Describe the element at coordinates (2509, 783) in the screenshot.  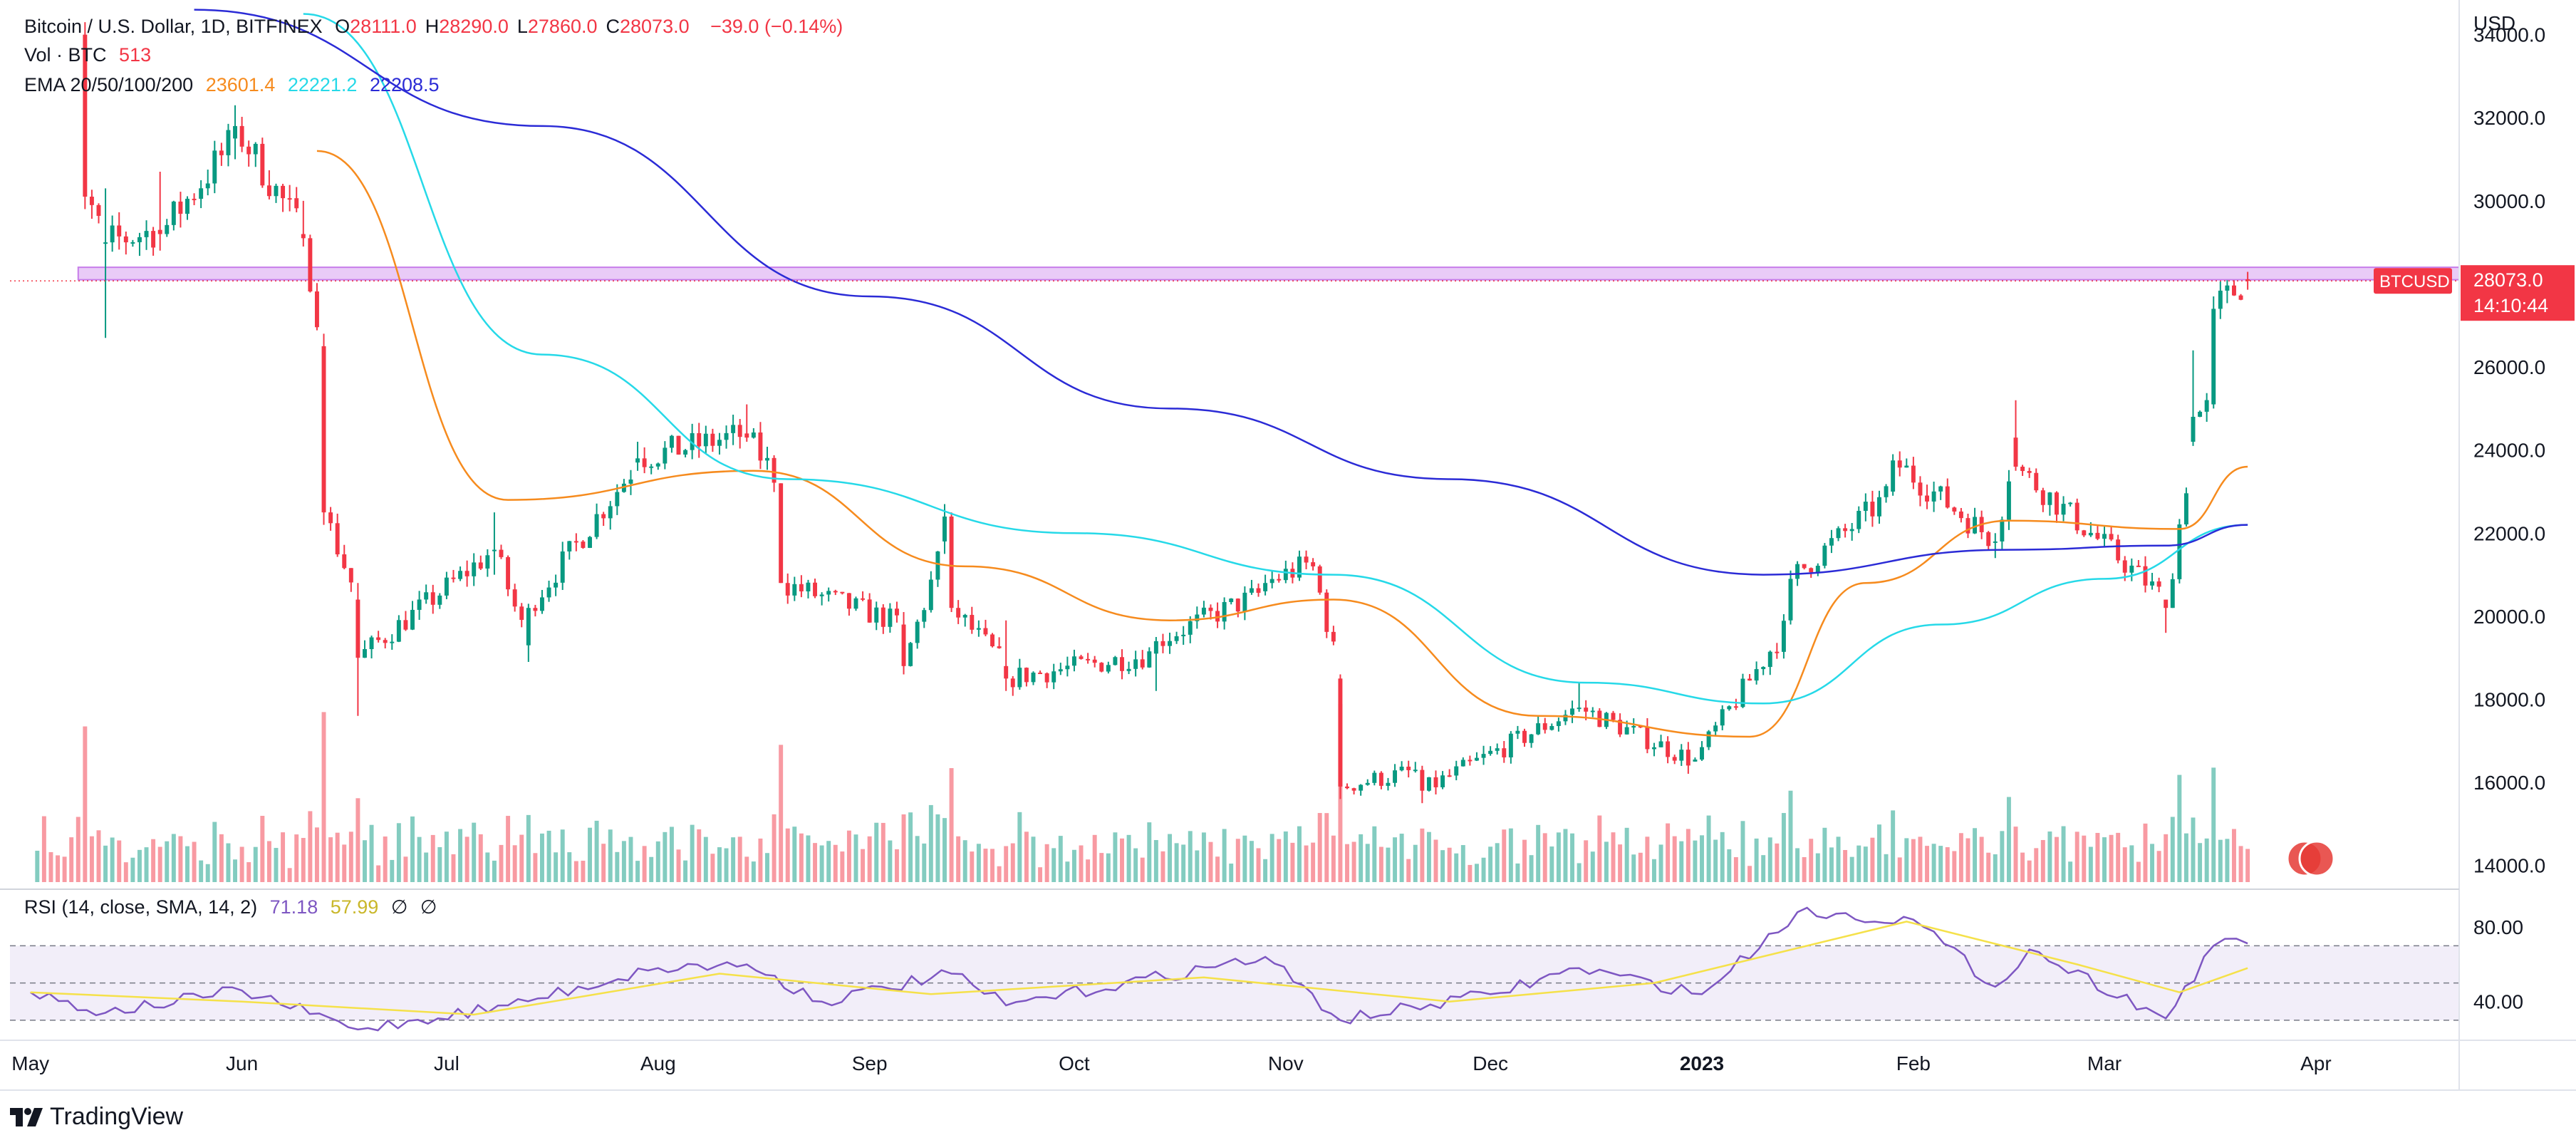
I see `price-tick-label: 16000.0` at that location.